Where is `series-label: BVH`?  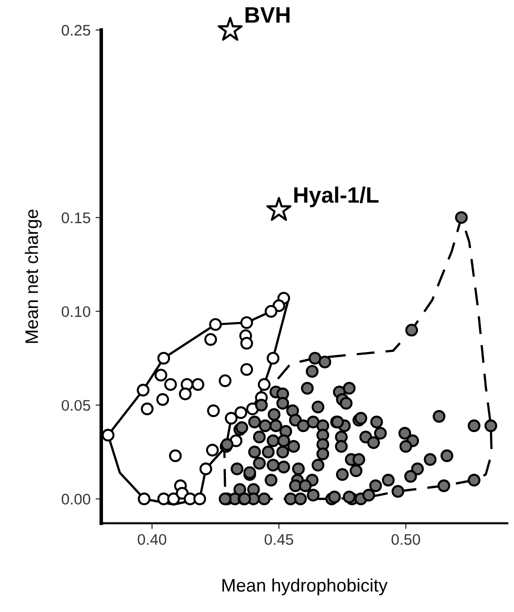 series-label: BVH is located at coordinates (268, 15).